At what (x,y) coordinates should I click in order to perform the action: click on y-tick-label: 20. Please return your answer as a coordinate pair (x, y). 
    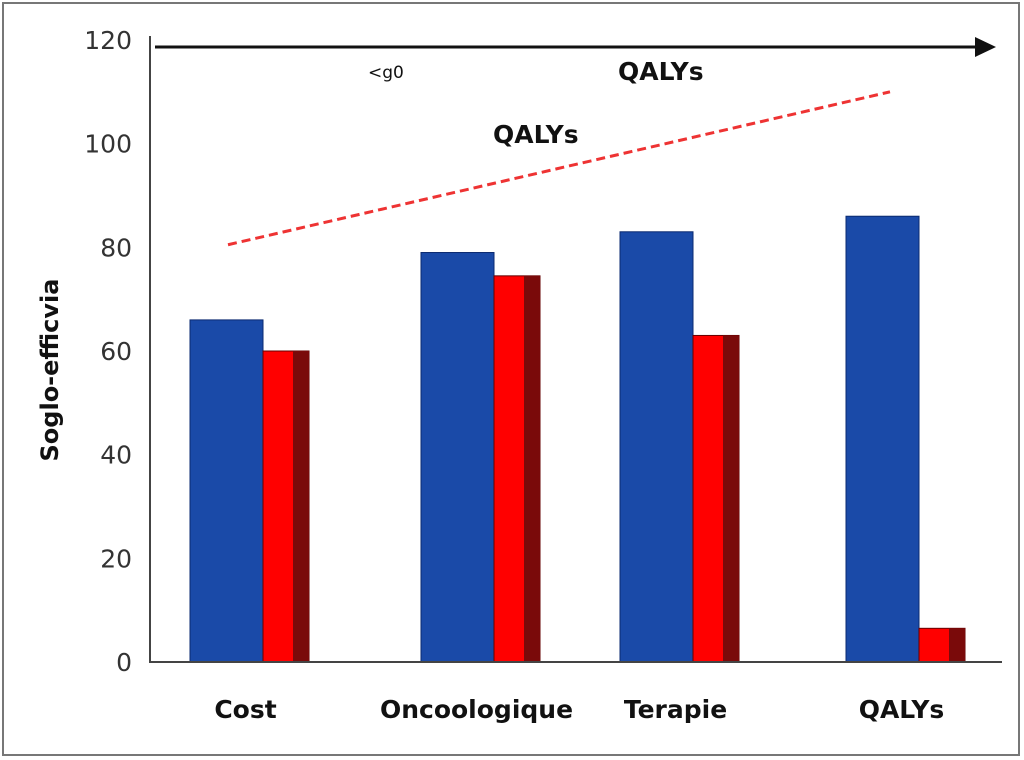
    Looking at the image, I should click on (116, 558).